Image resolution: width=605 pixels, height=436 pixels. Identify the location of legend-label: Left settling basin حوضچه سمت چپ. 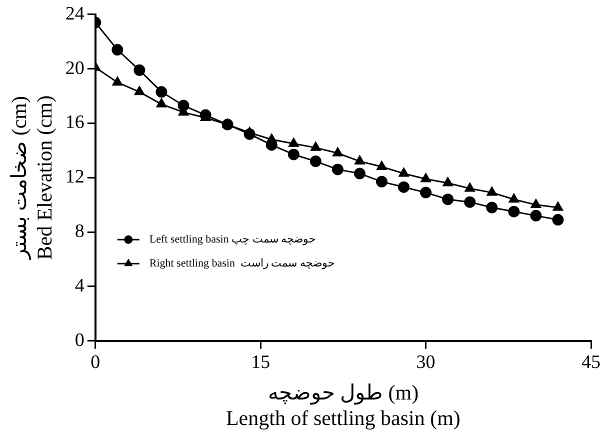
(232, 239).